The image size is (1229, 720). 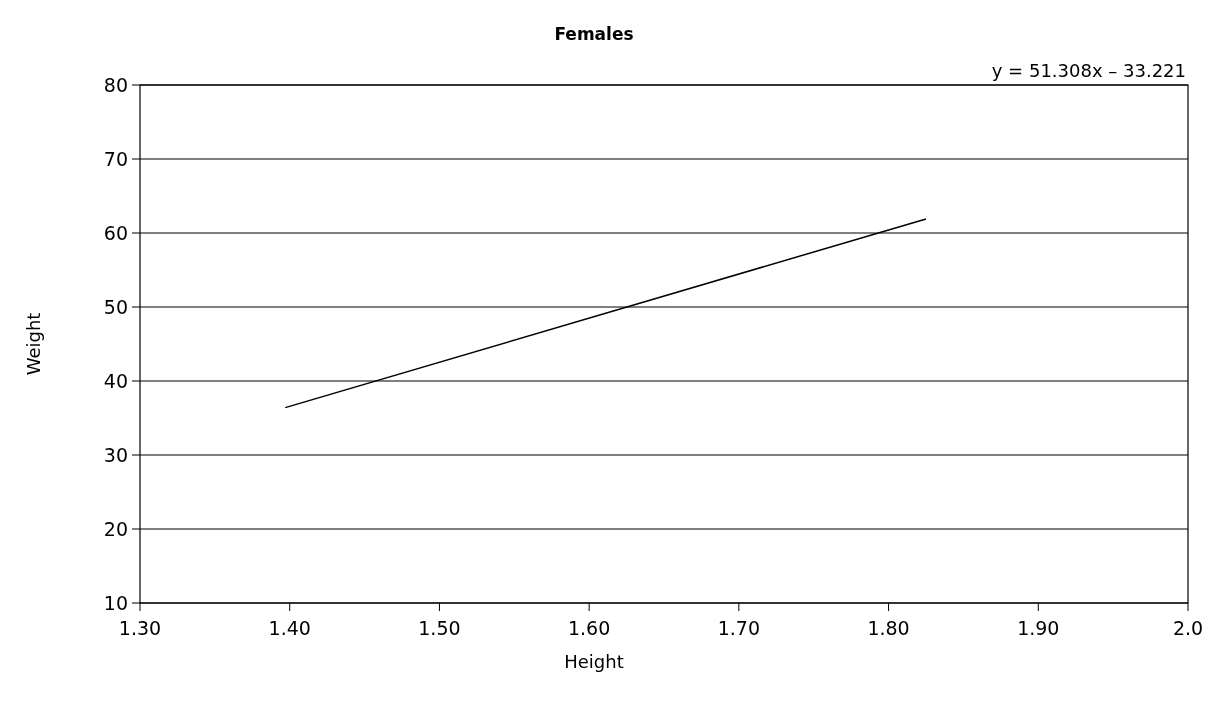 What do you see at coordinates (289, 628) in the screenshot?
I see `x-tick-label: 1.40` at bounding box center [289, 628].